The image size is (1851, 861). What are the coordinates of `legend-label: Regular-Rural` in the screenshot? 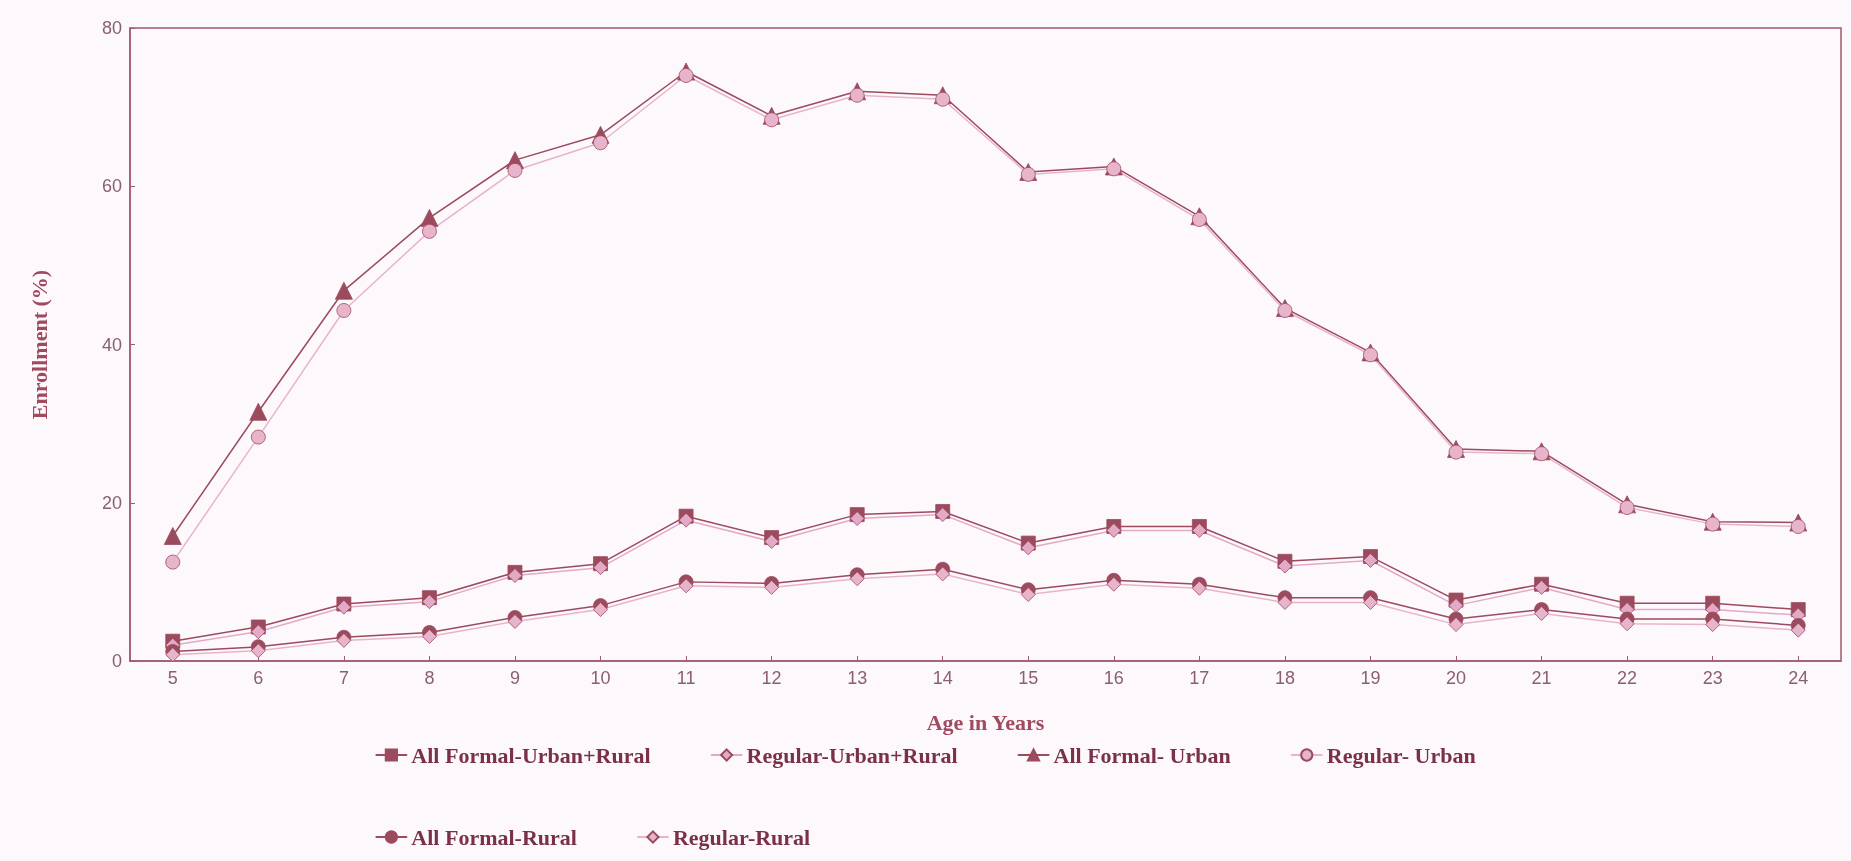 It's located at (741, 837).